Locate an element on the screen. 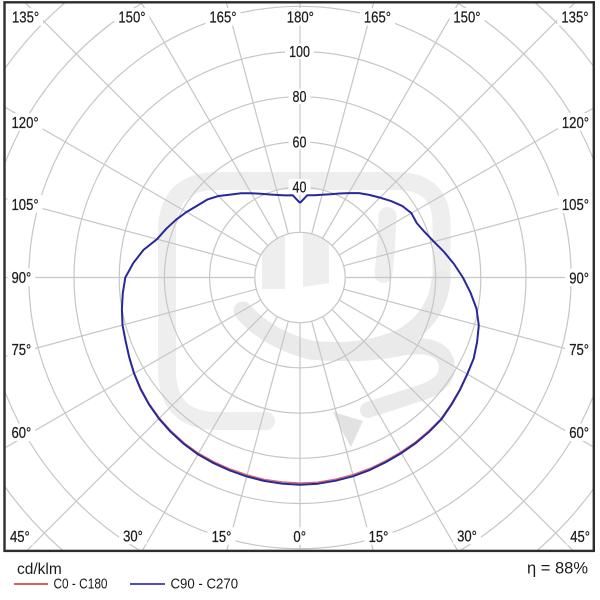 The image size is (600, 600). svg-text: 80 is located at coordinates (300, 97).